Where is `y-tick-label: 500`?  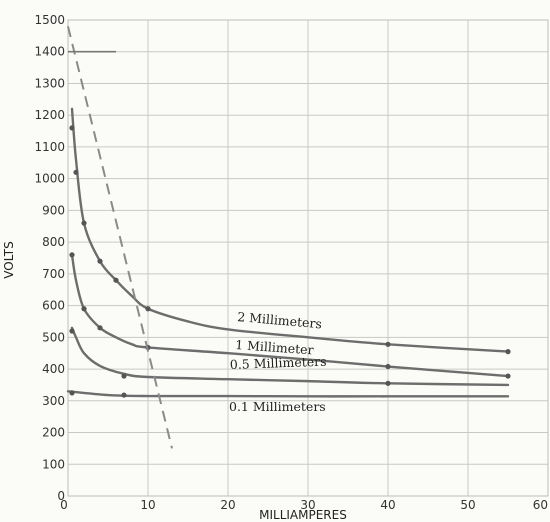 y-tick-label: 500 is located at coordinates (53, 337).